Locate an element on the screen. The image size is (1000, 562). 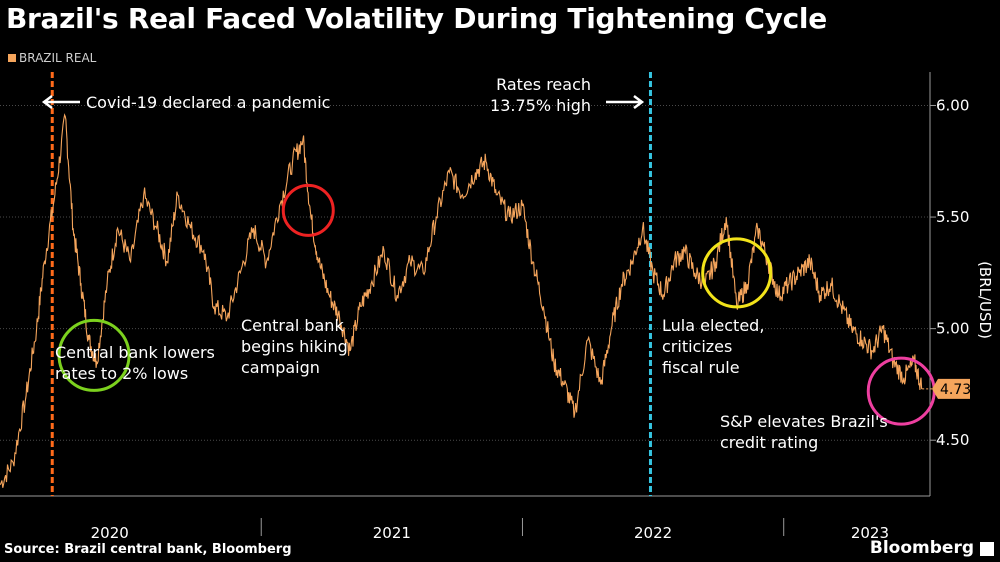
annotation-5-line-0: S&P elevates Brazil's is located at coordinates (804, 421).